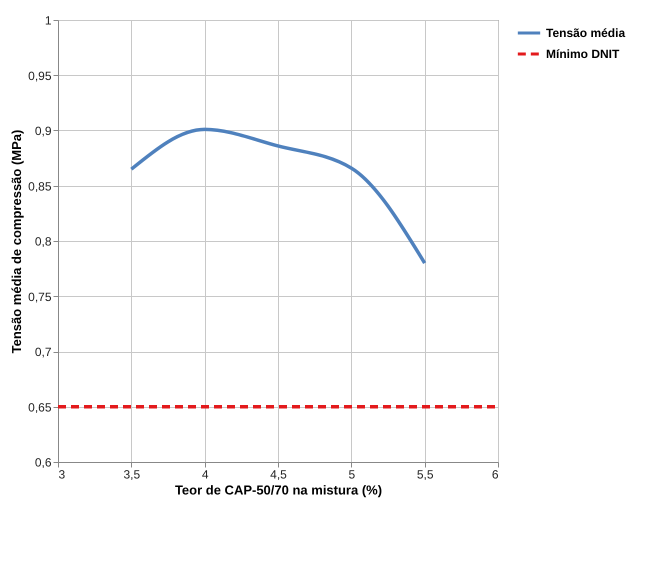  What do you see at coordinates (40, 297) in the screenshot?
I see `y-tick-label: 0,75` at bounding box center [40, 297].